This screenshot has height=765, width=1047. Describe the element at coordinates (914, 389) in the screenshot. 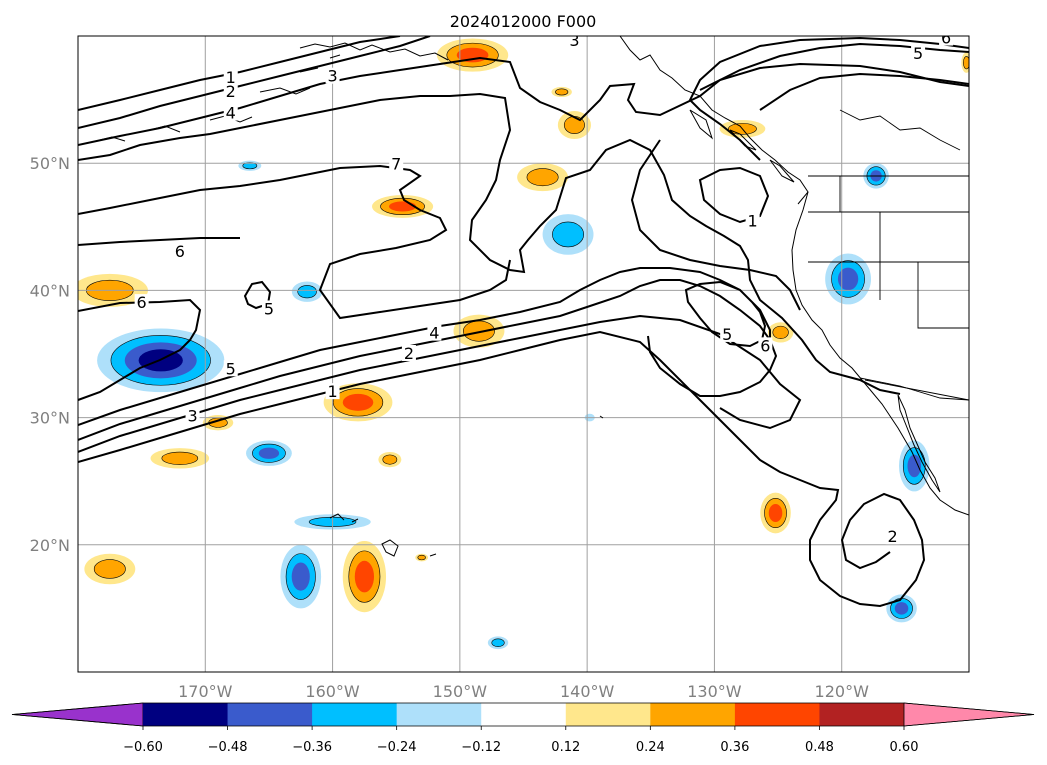

I see `mexico-border` at that location.